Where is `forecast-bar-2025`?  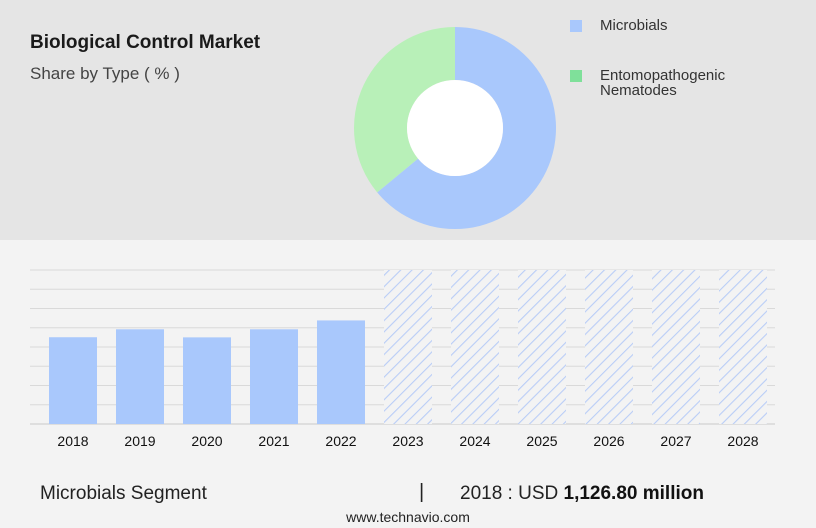 forecast-bar-2025 is located at coordinates (542, 347).